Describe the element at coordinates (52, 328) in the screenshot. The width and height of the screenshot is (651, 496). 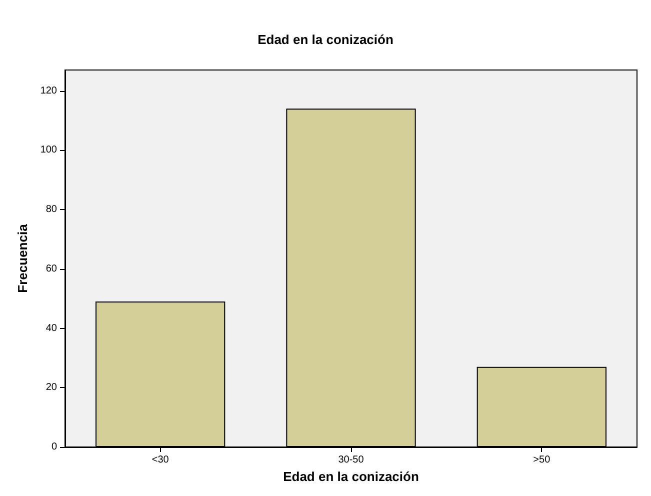
I see `y-tick-label: 40` at that location.